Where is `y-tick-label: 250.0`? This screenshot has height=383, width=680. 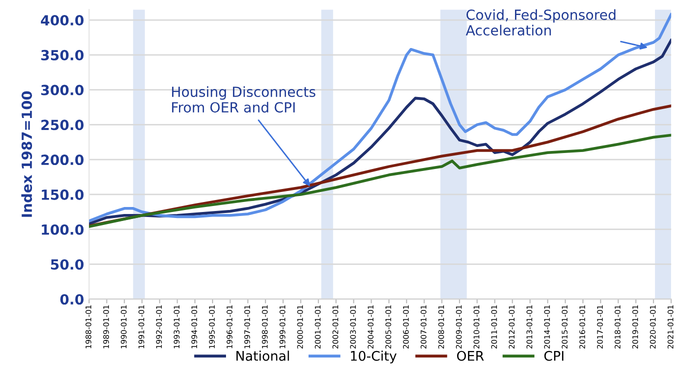 y-tick-label: 250.0 is located at coordinates (62, 125).